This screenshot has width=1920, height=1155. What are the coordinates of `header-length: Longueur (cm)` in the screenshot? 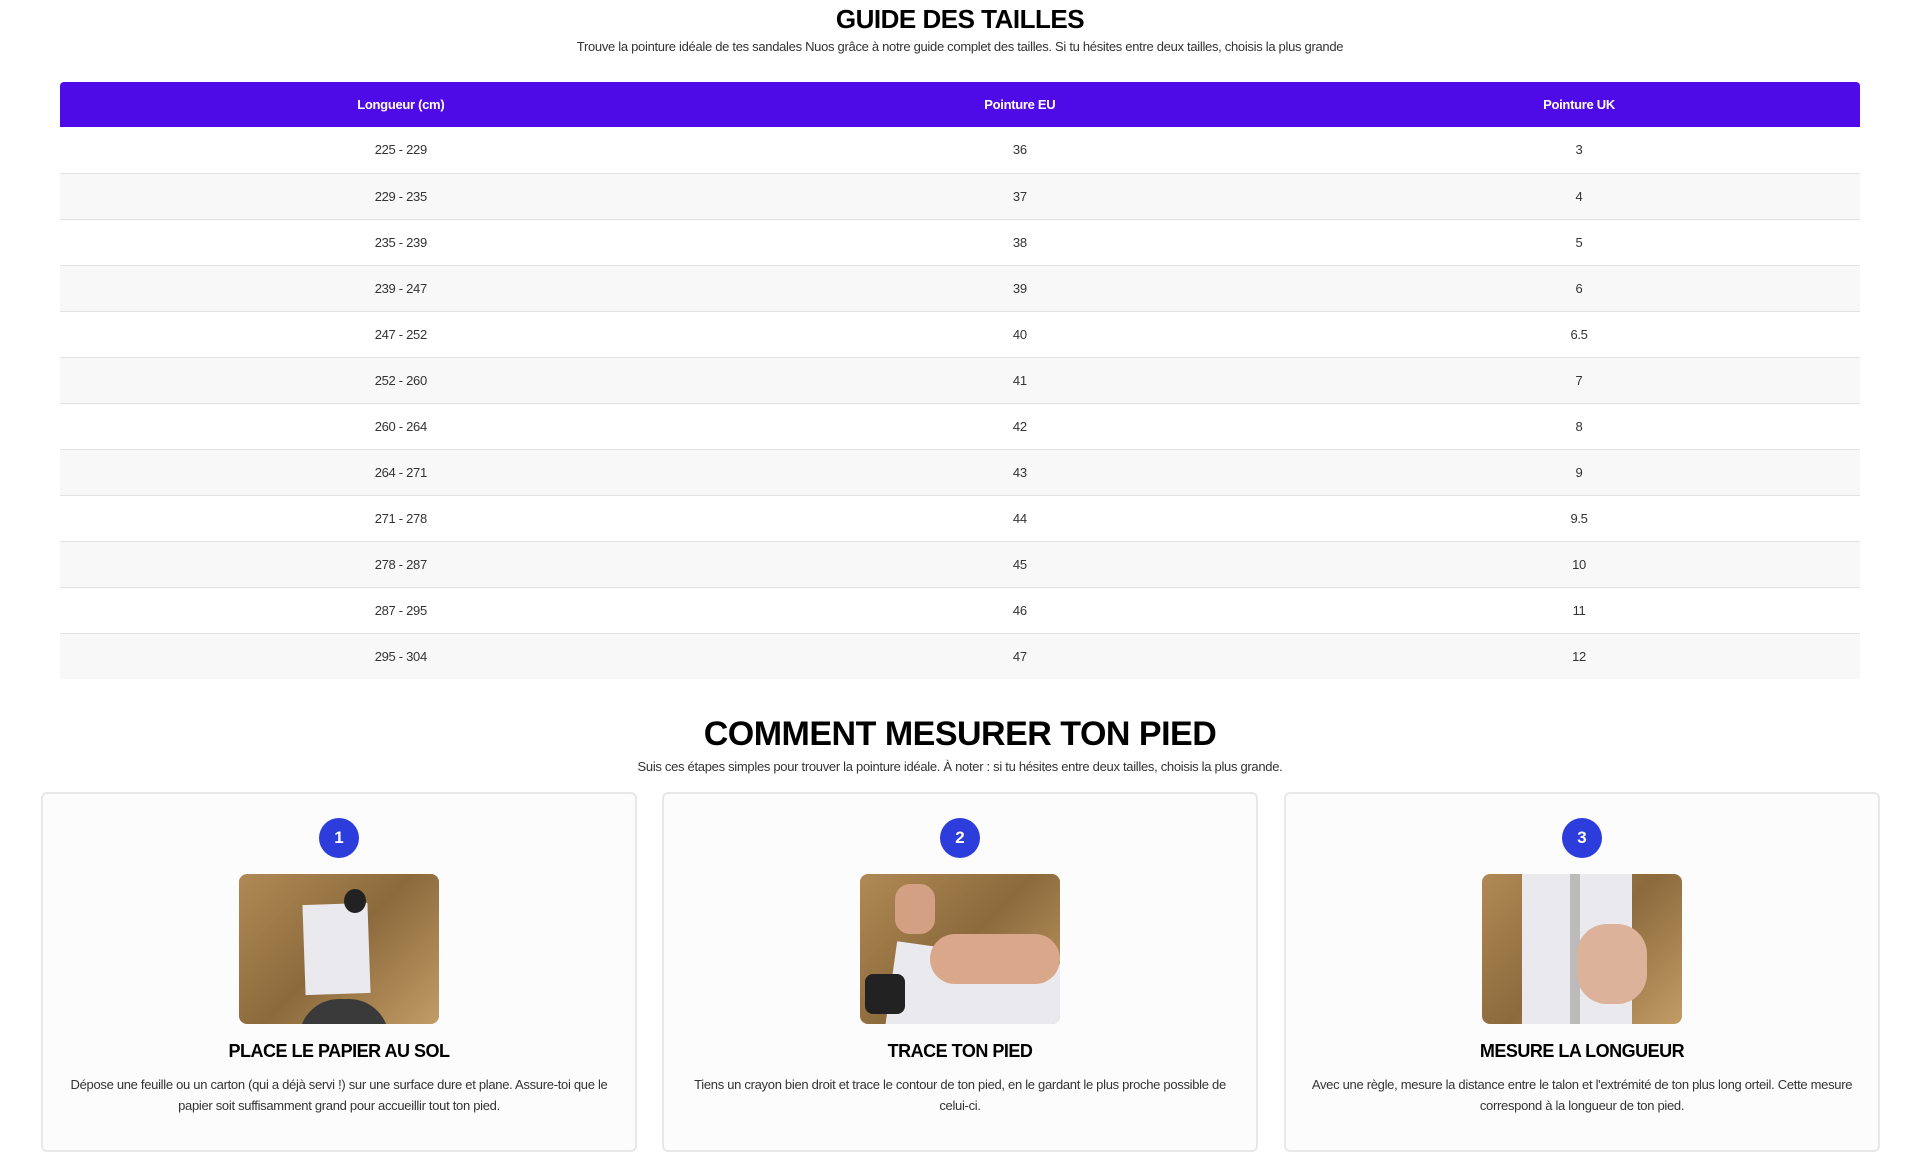 It's located at (401, 104).